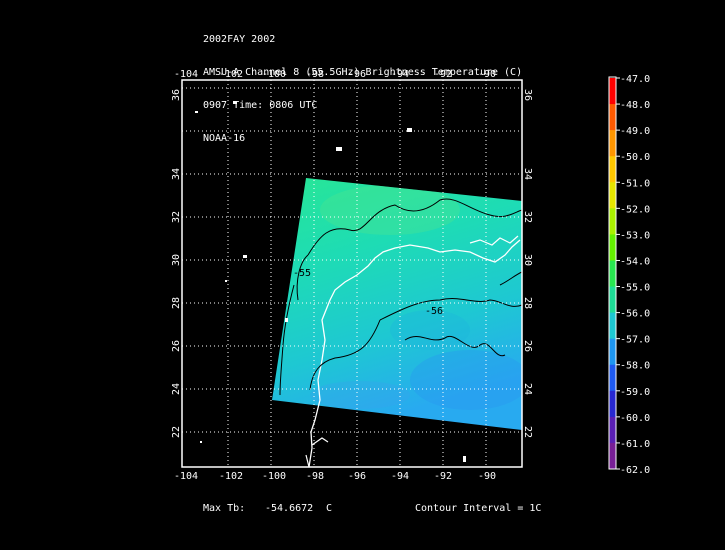  What do you see at coordinates (635, 392) in the screenshot?
I see `colorbar-label: -59.0` at bounding box center [635, 392].